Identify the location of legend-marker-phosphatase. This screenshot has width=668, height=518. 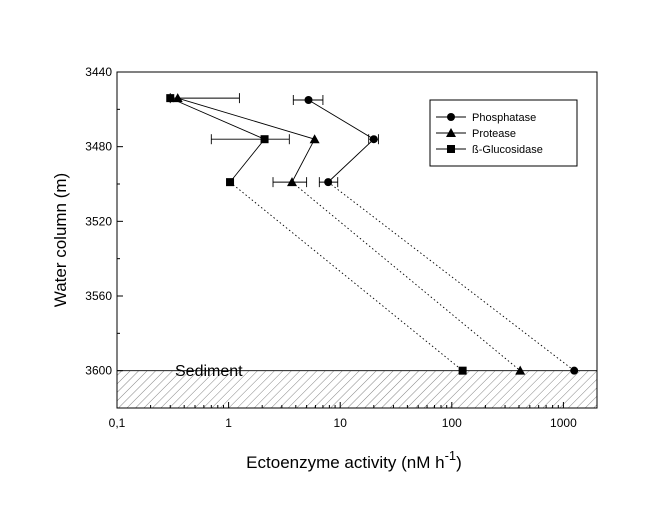
(451, 117).